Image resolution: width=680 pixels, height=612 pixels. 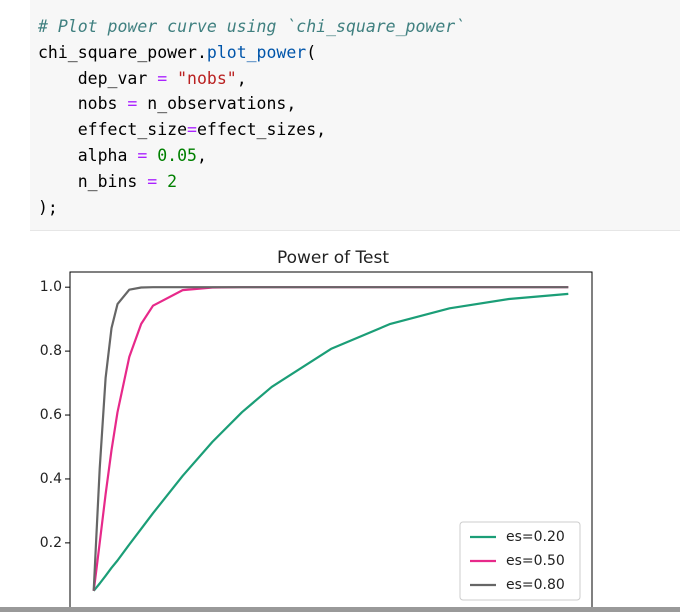 I want to click on code-token: );, so click(x=48, y=207).